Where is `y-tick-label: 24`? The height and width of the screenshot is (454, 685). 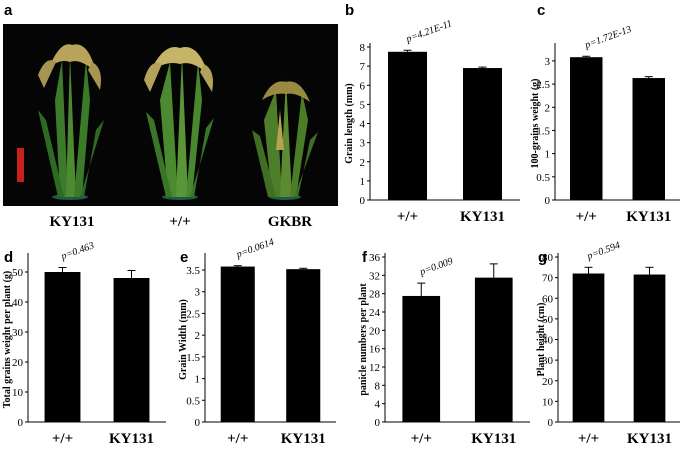 y-tick-label: 24 is located at coordinates (375, 313).